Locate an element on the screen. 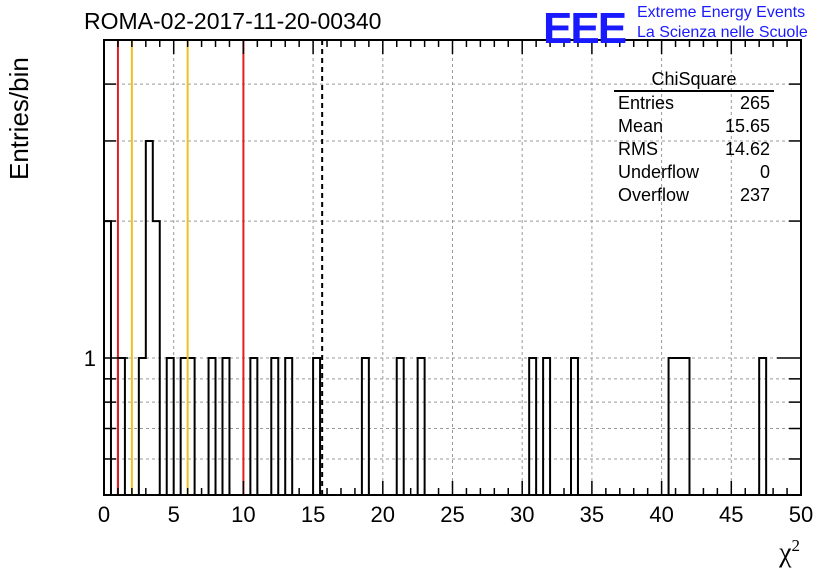 The width and height of the screenshot is (836, 572). x-axis-label: χ2 is located at coordinates (789, 552).